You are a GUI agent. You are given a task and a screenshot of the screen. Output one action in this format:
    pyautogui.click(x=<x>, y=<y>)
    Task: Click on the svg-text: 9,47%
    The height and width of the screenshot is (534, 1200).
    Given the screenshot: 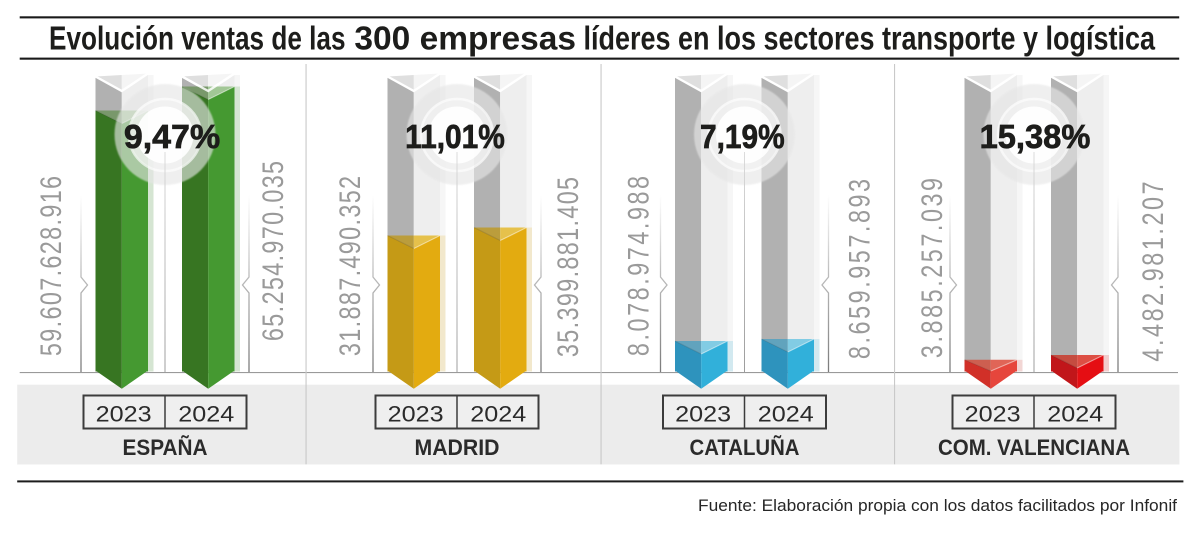 What is the action you would take?
    pyautogui.click(x=172, y=136)
    